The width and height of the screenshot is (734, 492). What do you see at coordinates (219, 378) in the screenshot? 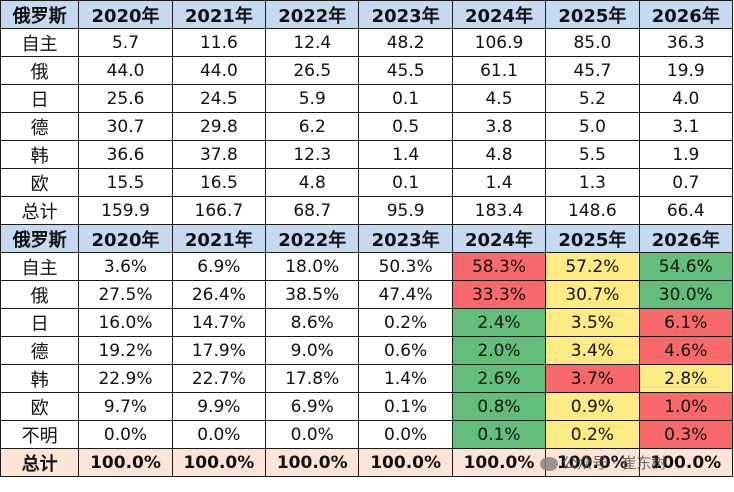
I see `value-cell: 22.7%` at bounding box center [219, 378].